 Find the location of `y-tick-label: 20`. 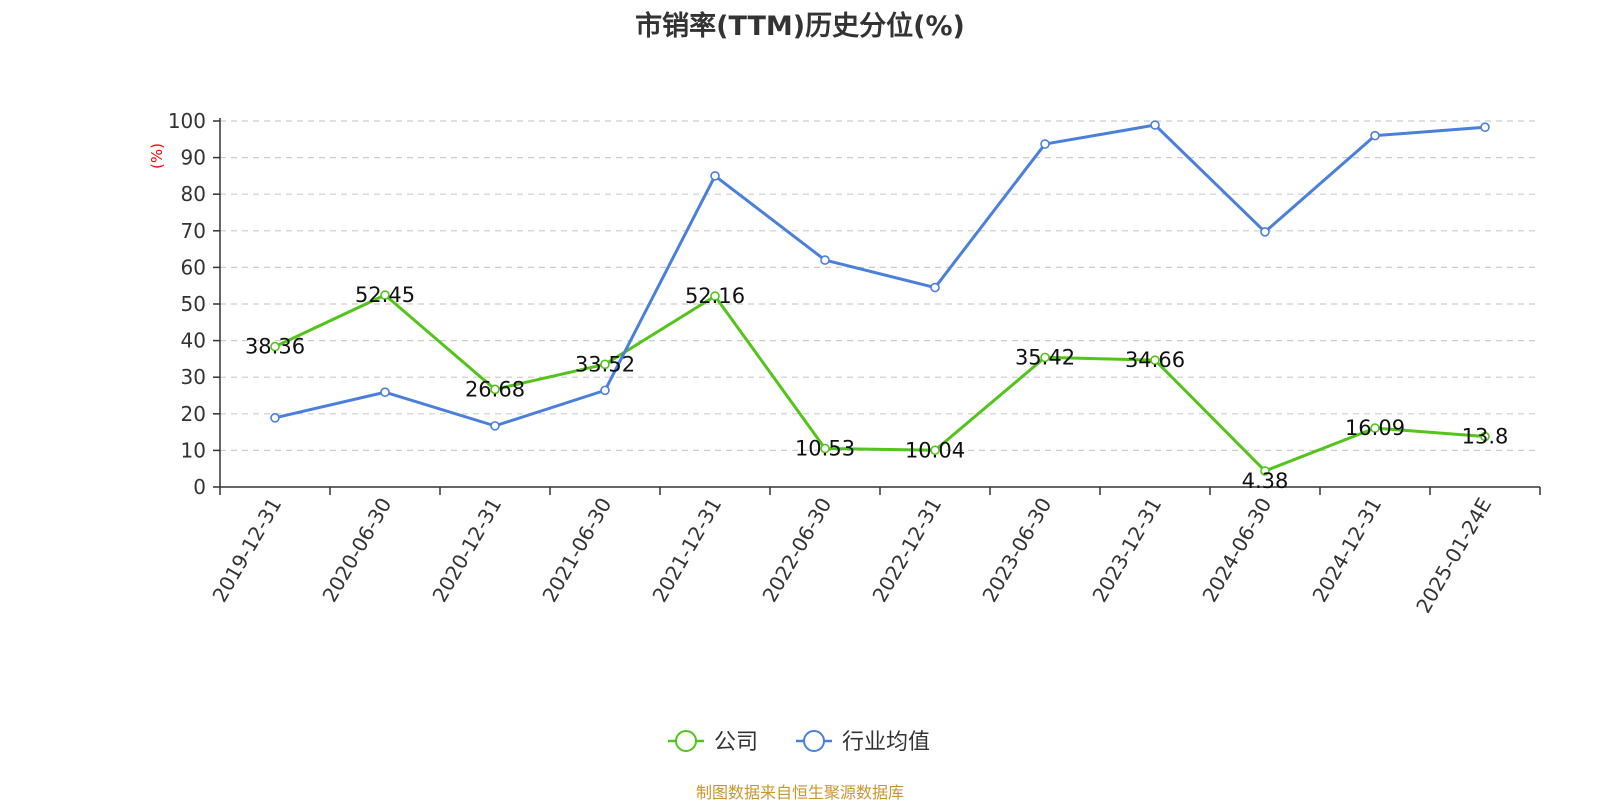

y-tick-label: 20 is located at coordinates (193, 414).